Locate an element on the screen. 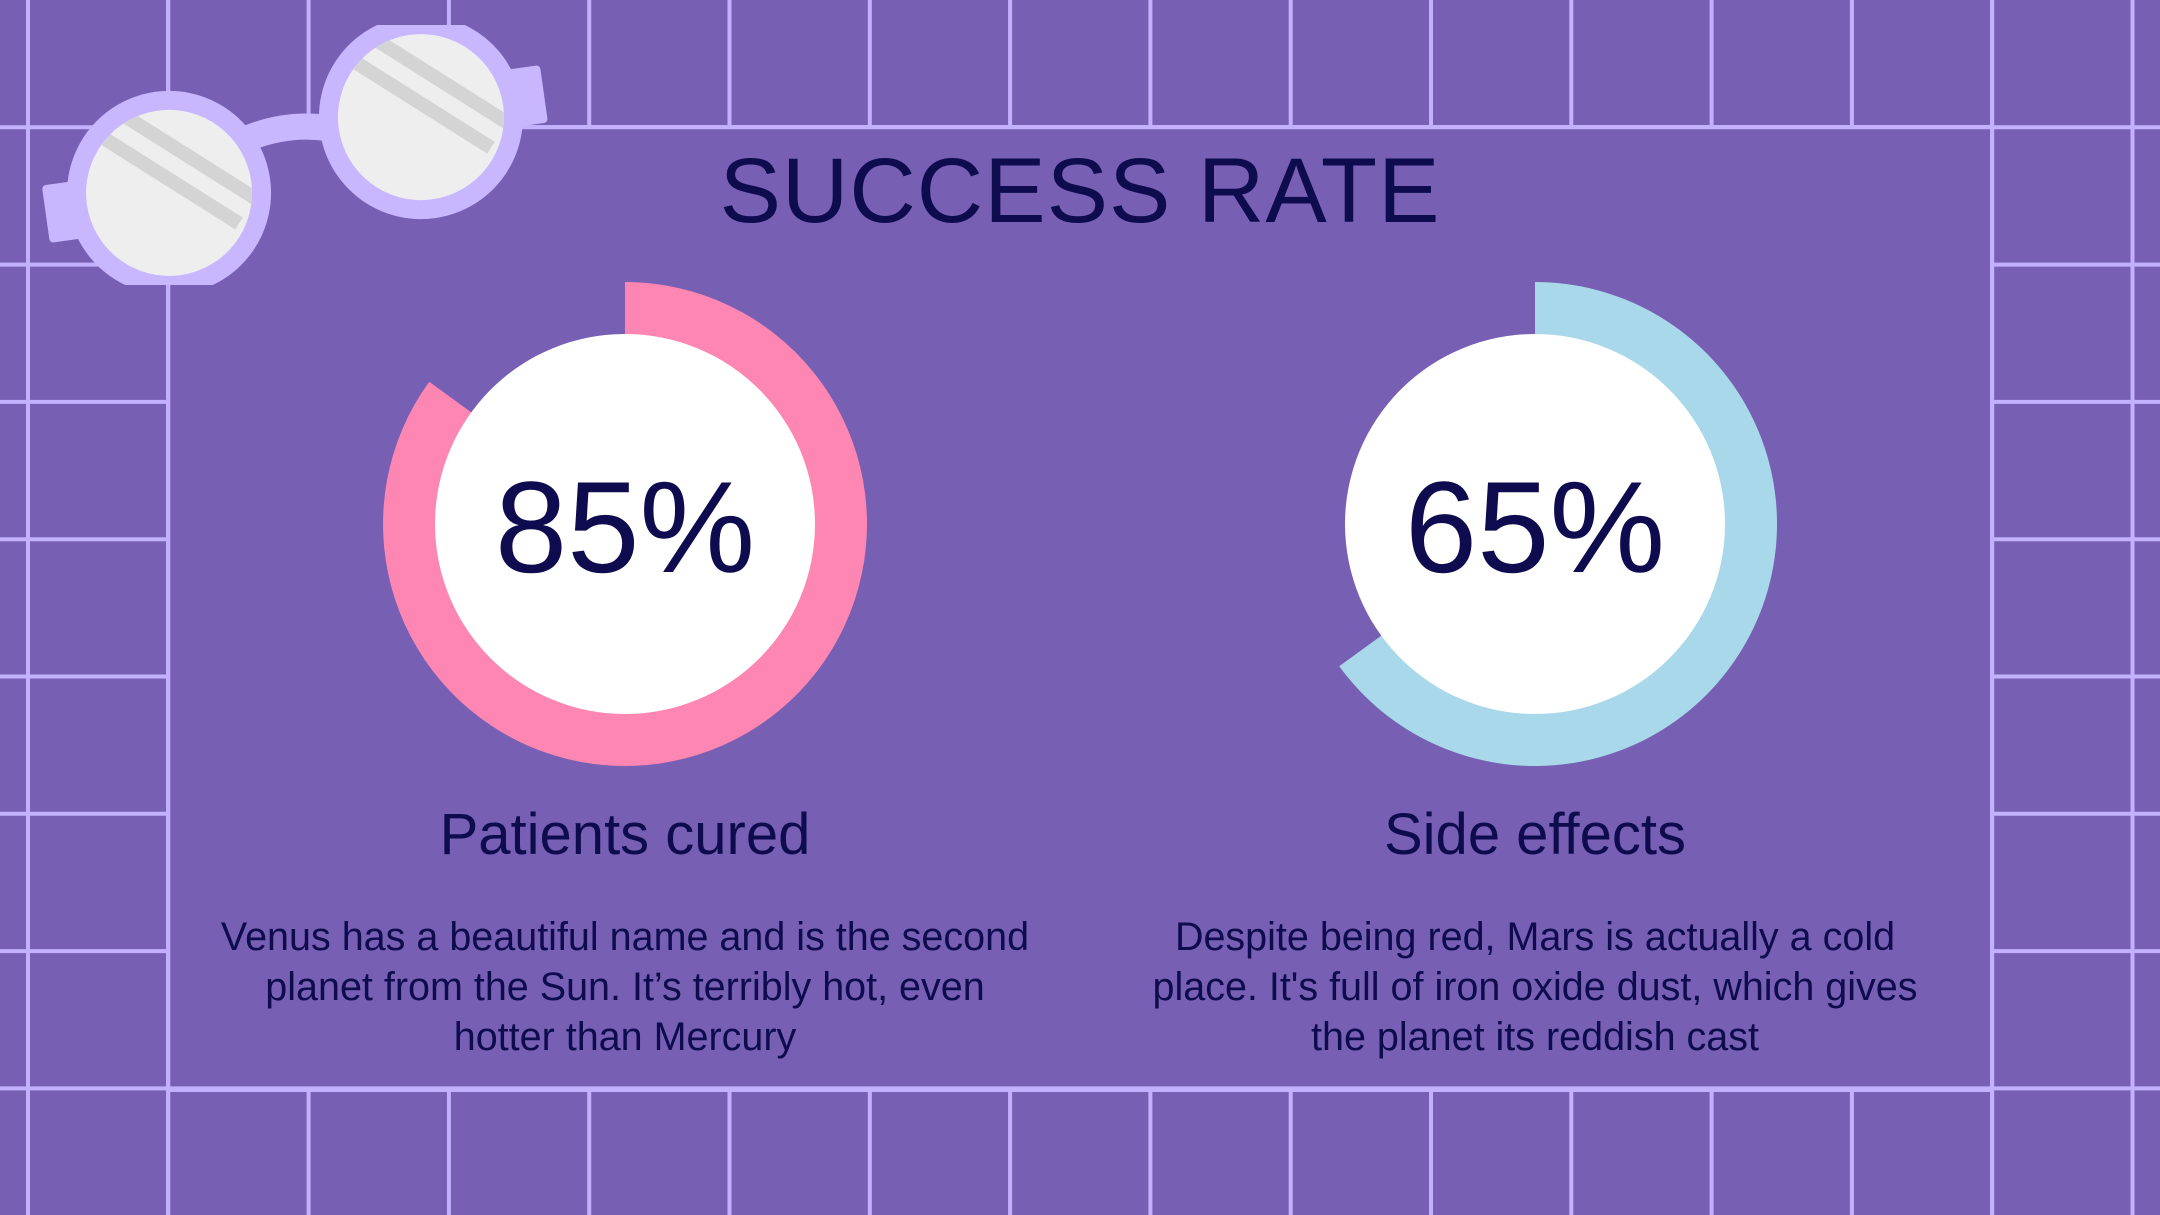 Image resolution: width=2160 pixels, height=1215 pixels. stat-label: Patients cured is located at coordinates (625, 834).